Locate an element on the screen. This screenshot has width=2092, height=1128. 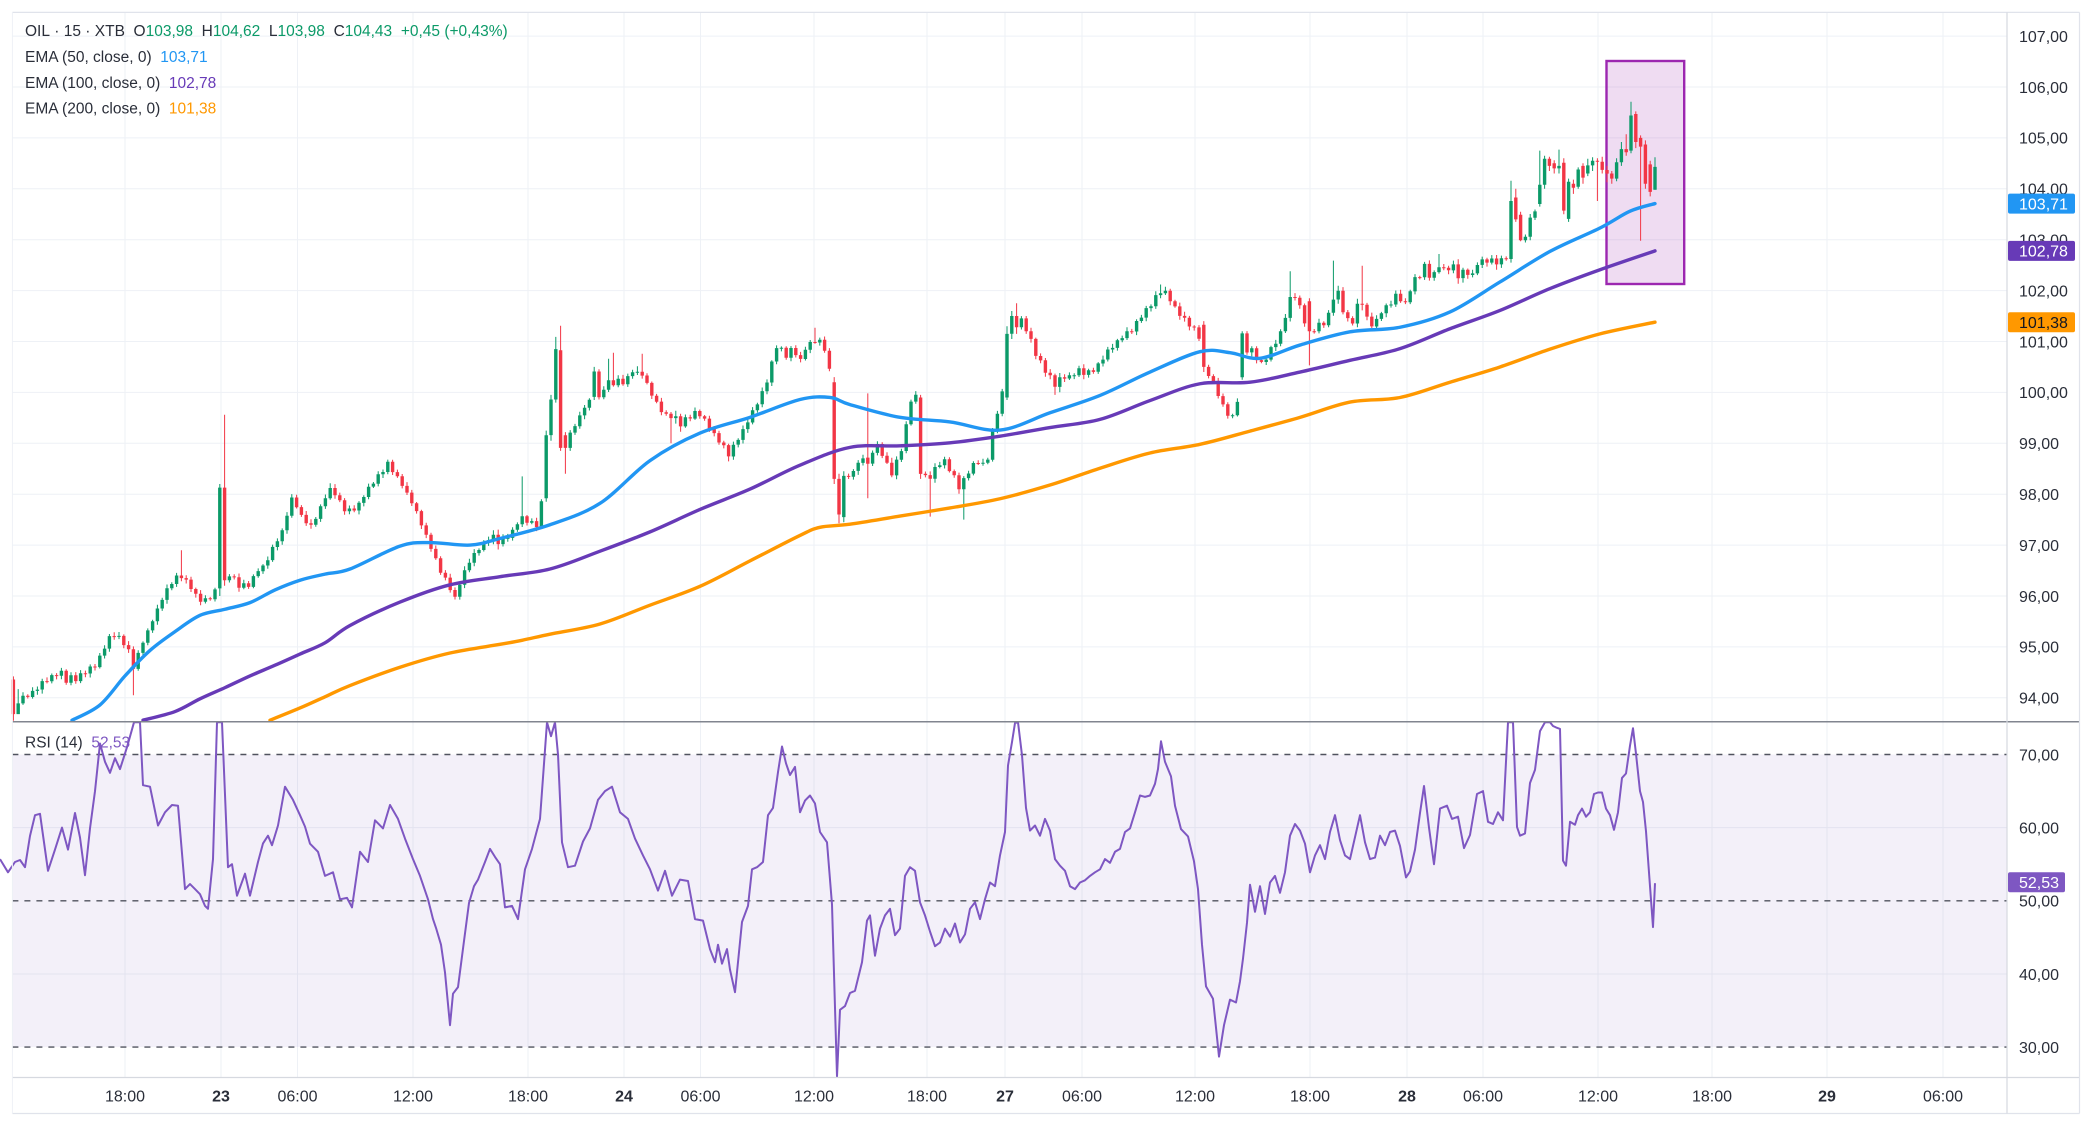
svg-text: EMA (200, close, 0) 101,38 is located at coordinates (120, 109).